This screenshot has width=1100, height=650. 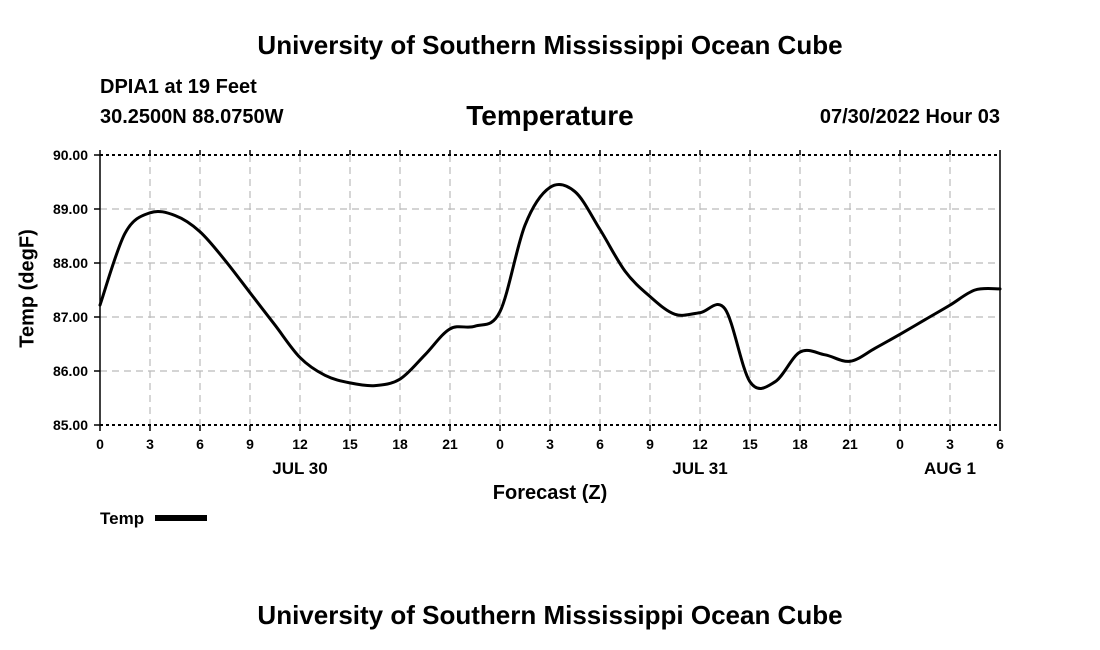 I want to click on legend: Temp, so click(x=153, y=519).